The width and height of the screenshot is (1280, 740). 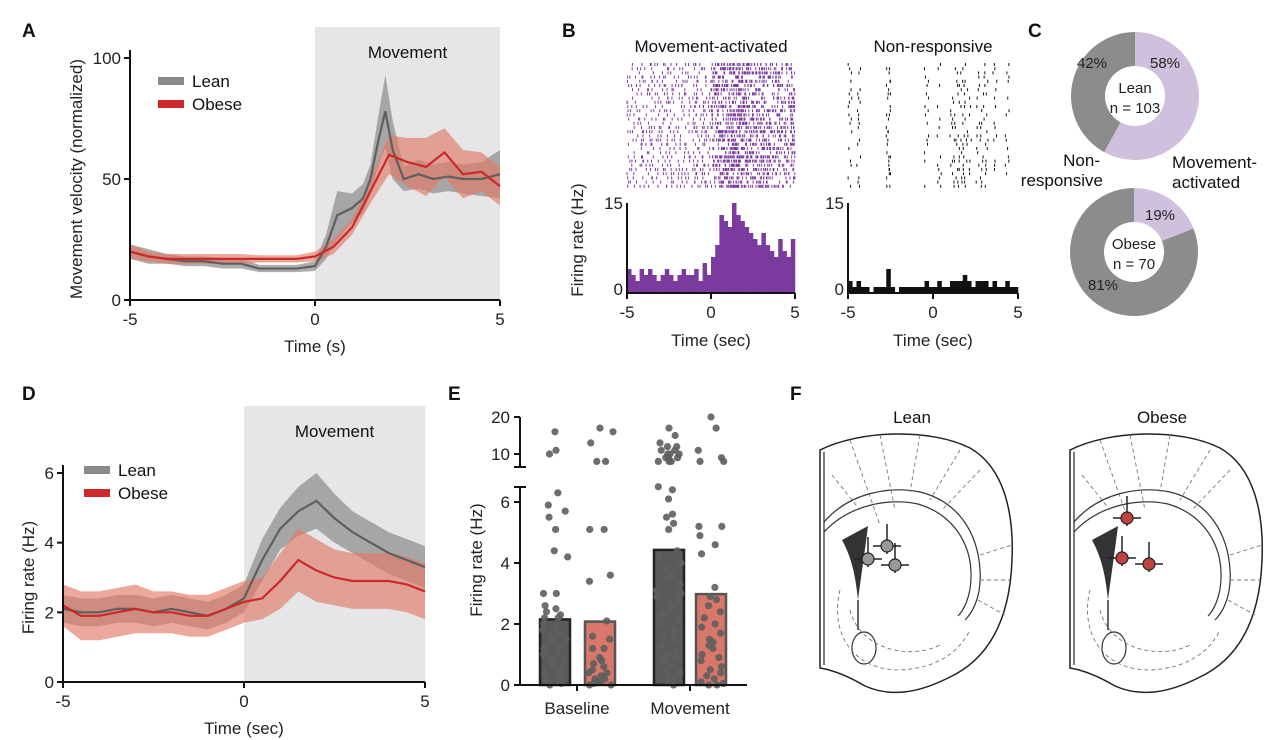 What do you see at coordinates (137, 470) in the screenshot?
I see `legend-label-lean: Lean` at bounding box center [137, 470].